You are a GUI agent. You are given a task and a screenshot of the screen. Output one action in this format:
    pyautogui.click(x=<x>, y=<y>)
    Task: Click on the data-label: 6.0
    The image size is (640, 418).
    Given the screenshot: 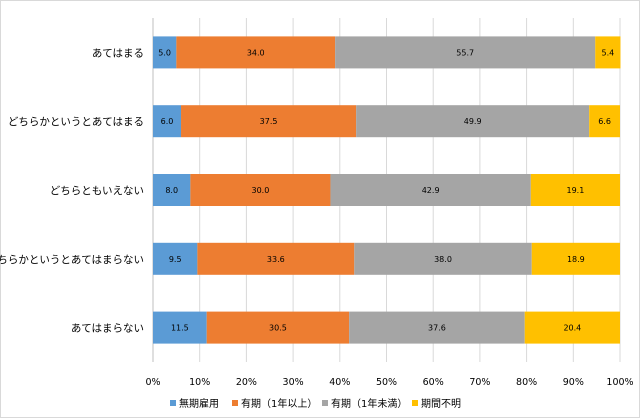 What is the action you would take?
    pyautogui.click(x=167, y=121)
    